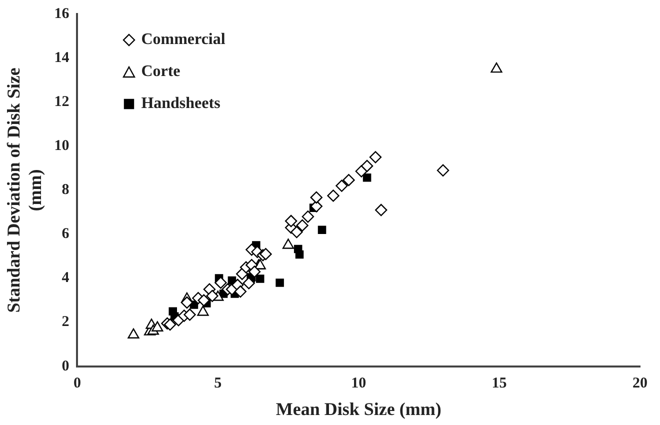 The width and height of the screenshot is (660, 425). Describe the element at coordinates (183, 40) in the screenshot. I see `legend-label: Commercial` at that location.